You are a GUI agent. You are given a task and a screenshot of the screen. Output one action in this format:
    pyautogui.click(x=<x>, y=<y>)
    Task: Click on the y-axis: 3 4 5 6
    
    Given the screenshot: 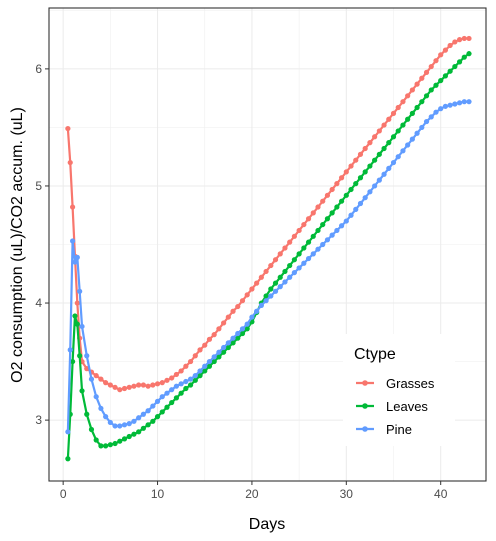 What is the action you would take?
    pyautogui.click(x=42, y=244)
    